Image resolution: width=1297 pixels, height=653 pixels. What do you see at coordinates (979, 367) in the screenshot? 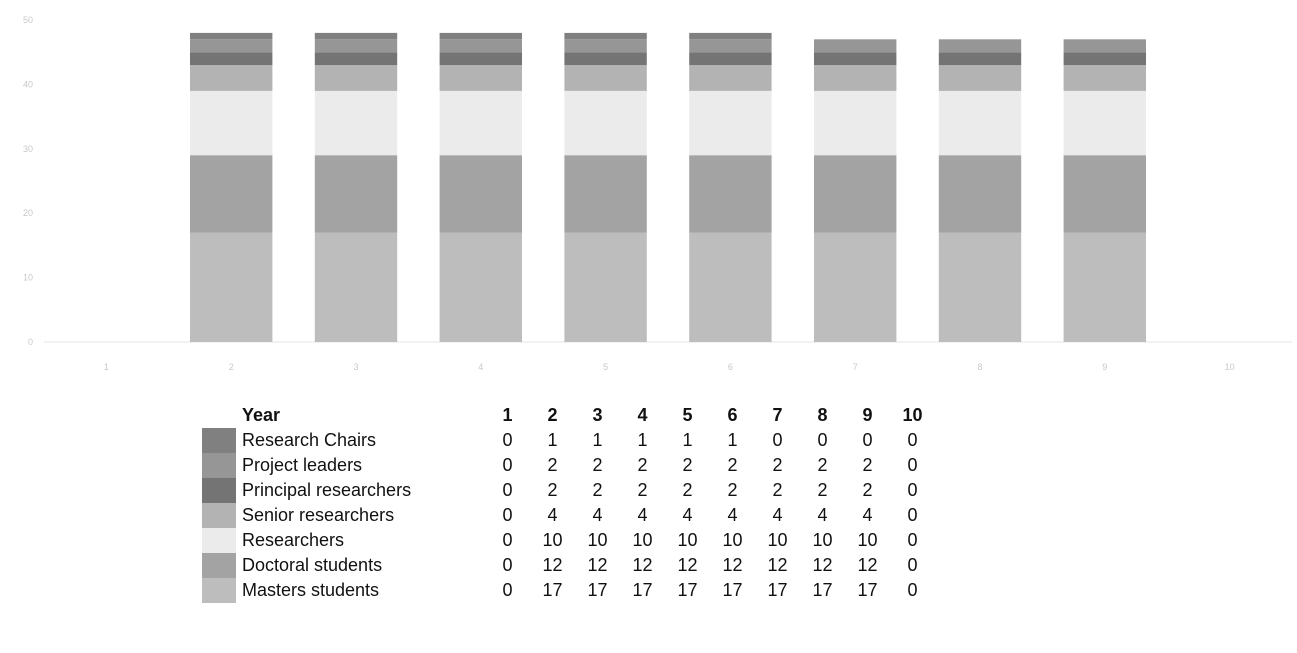
I see `x-tick-label: 8` at bounding box center [979, 367].